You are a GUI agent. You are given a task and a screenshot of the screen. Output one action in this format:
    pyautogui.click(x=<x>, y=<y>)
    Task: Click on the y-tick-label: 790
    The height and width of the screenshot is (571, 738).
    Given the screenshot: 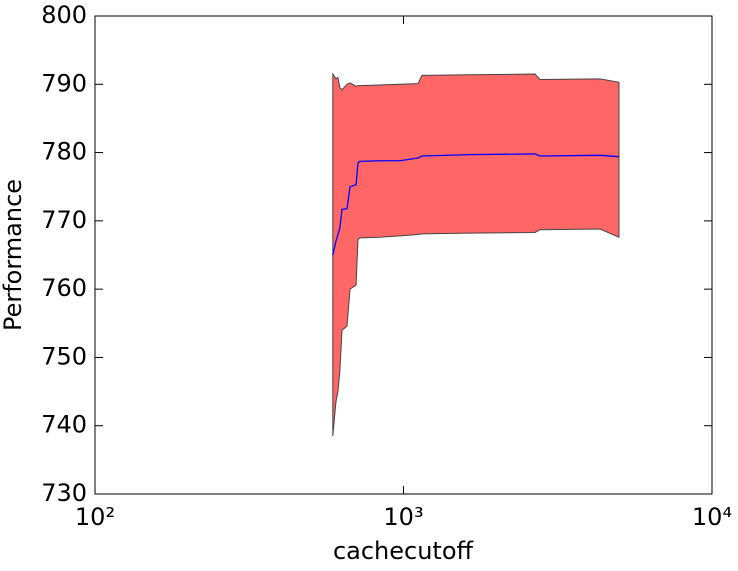 What is the action you would take?
    pyautogui.click(x=64, y=83)
    